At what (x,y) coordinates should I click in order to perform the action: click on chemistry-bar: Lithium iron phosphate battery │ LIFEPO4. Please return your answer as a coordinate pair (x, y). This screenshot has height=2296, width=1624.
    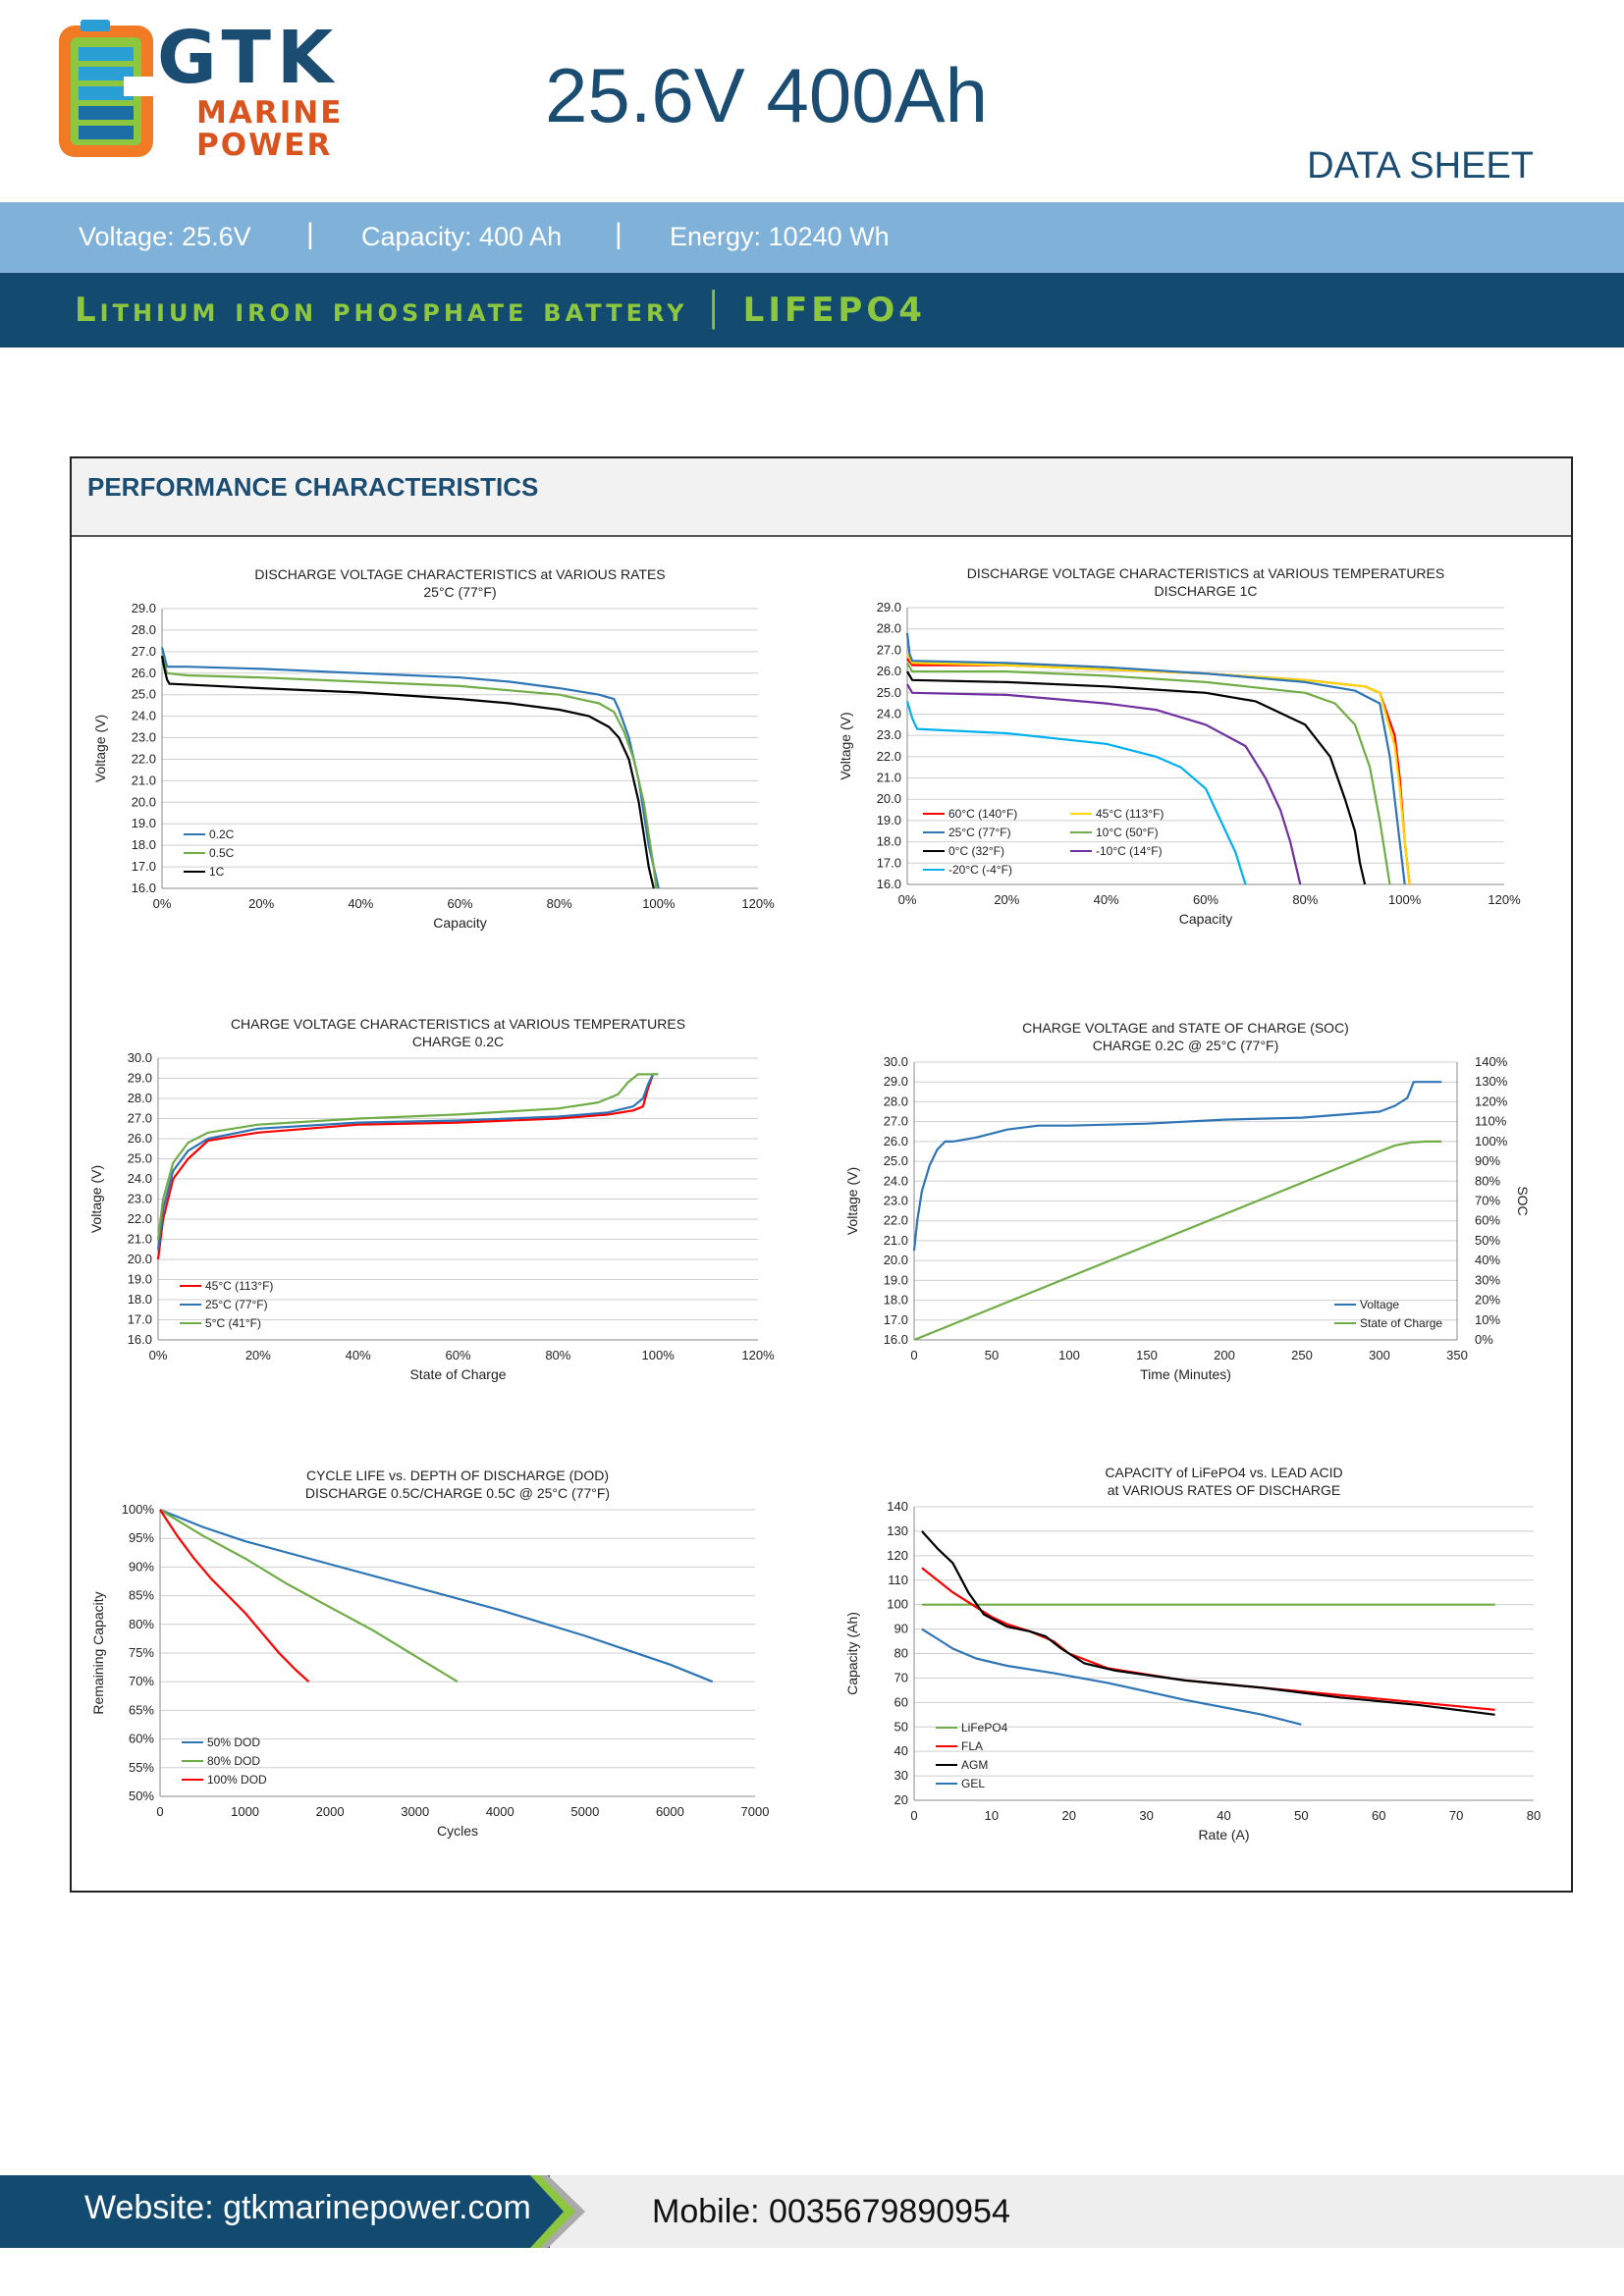
    Looking at the image, I should click on (812, 310).